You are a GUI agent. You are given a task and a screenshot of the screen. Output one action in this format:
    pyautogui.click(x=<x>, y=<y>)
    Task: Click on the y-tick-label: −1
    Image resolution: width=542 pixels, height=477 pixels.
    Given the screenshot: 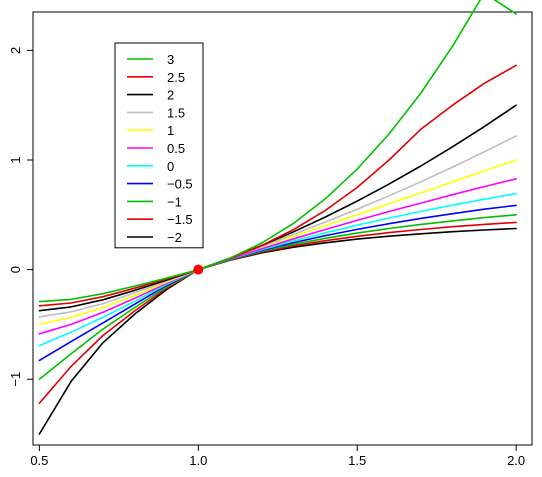 What is the action you would take?
    pyautogui.click(x=15, y=379)
    